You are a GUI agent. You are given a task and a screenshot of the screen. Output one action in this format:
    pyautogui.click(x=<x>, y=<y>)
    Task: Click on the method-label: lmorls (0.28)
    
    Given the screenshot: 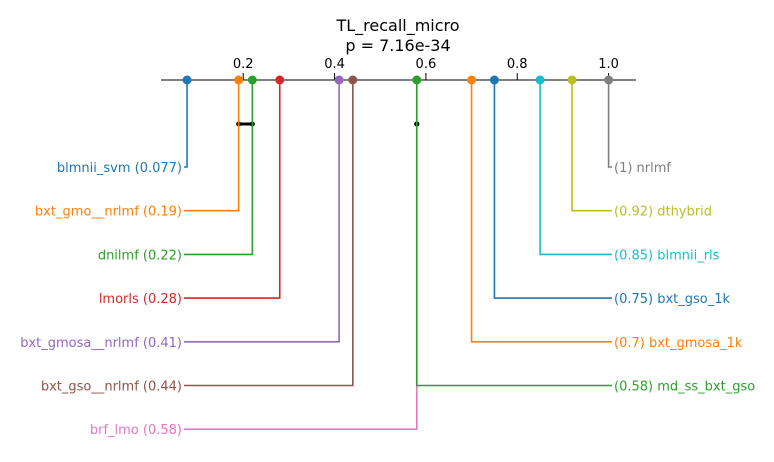 What is the action you would take?
    pyautogui.click(x=140, y=299)
    